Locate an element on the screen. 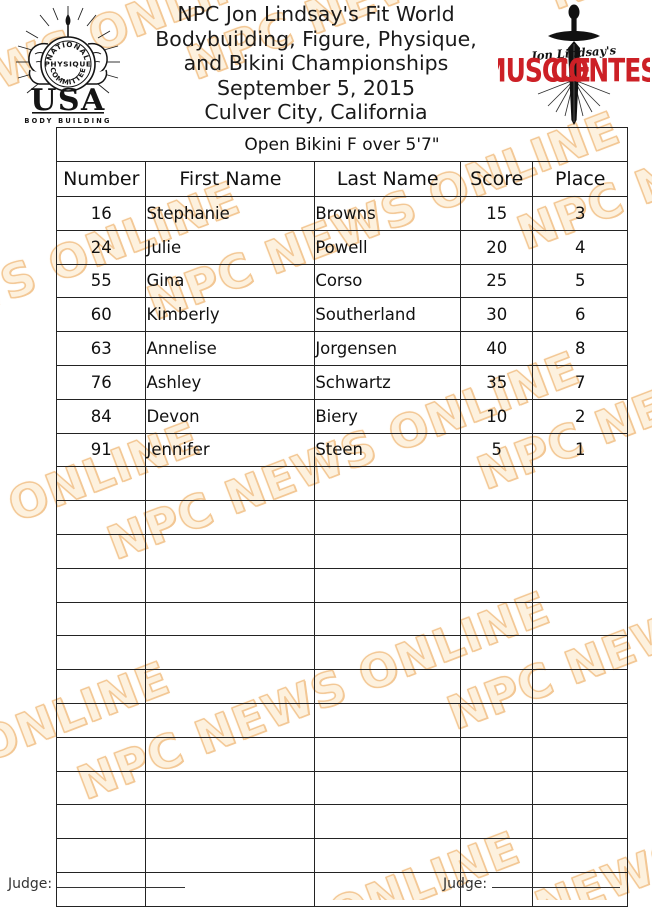  cell-score: 30 is located at coordinates (497, 315).